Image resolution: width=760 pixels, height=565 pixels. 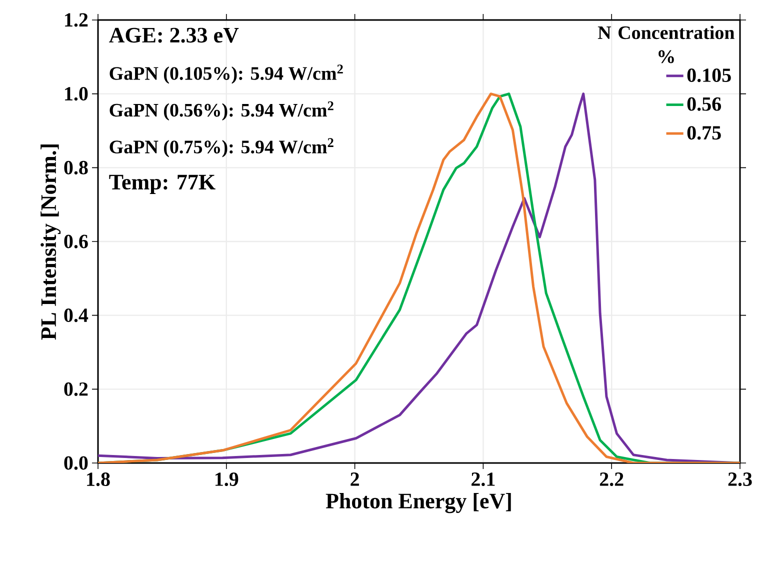 What do you see at coordinates (612, 479) in the screenshot?
I see `x-tick-label: 2.2` at bounding box center [612, 479].